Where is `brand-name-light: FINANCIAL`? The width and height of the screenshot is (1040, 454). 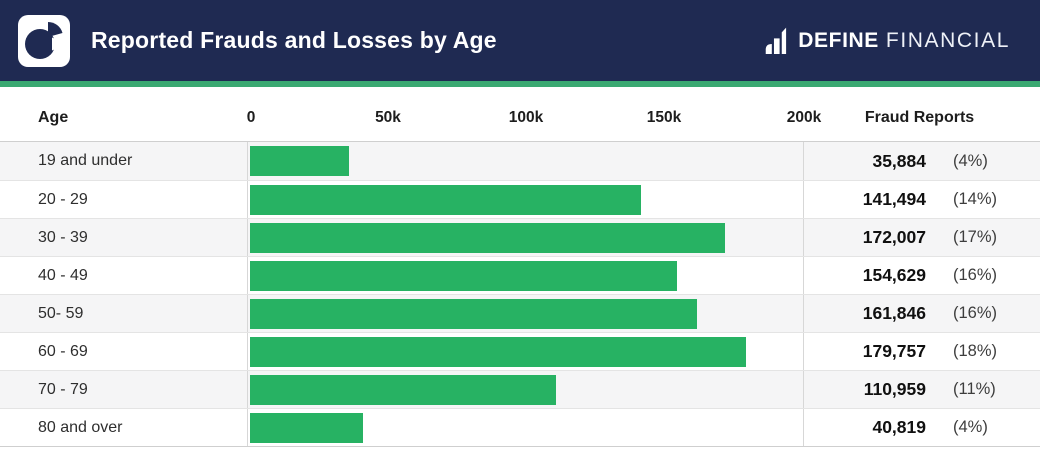 brand-name-light: FINANCIAL is located at coordinates (947, 40).